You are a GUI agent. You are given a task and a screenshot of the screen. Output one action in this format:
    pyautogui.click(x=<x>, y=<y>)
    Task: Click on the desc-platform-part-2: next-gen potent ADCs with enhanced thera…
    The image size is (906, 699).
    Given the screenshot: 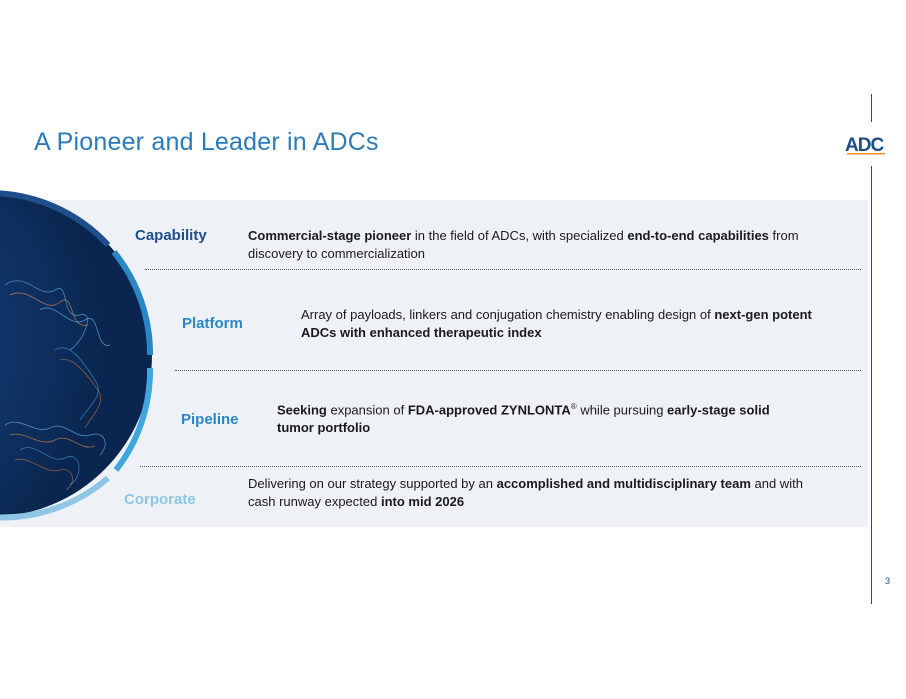 What is the action you would take?
    pyautogui.click(x=556, y=323)
    